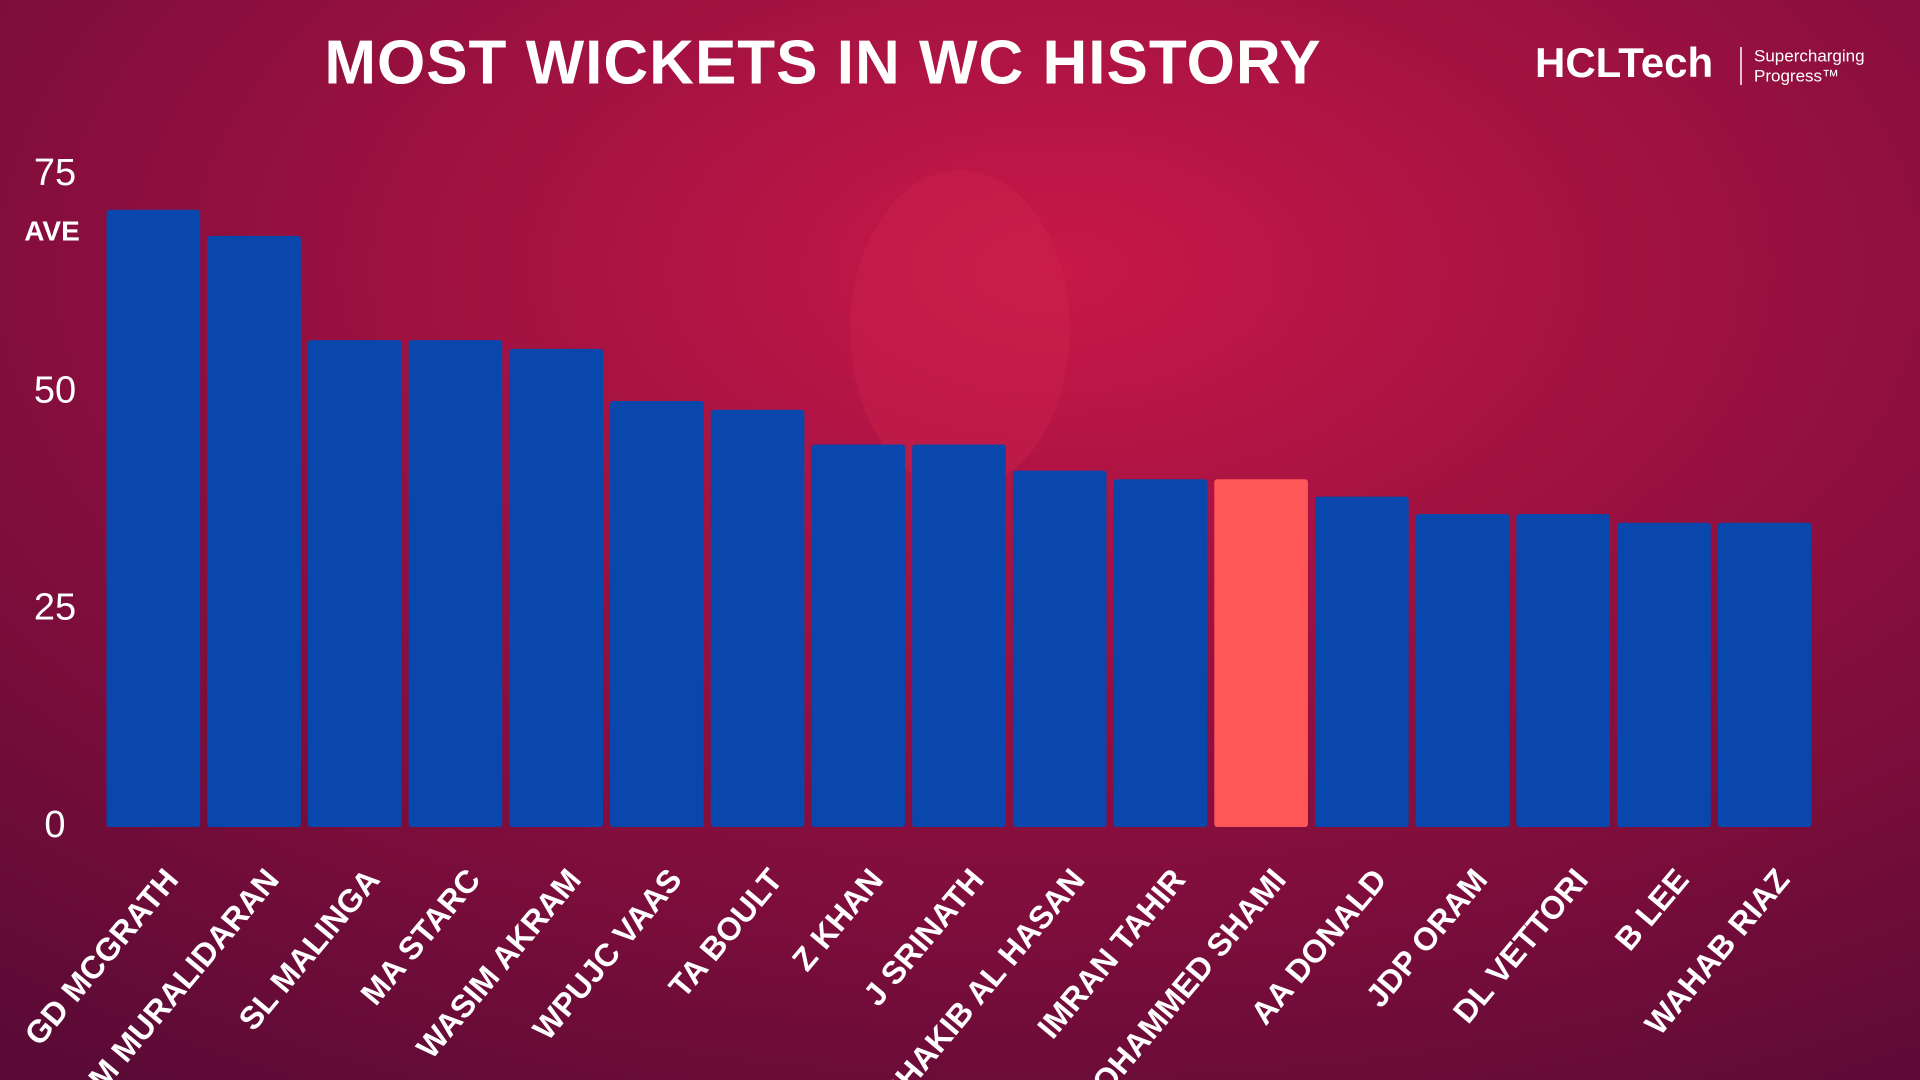 The width and height of the screenshot is (1920, 1080). I want to click on y-axis-label: AVE, so click(52, 230).